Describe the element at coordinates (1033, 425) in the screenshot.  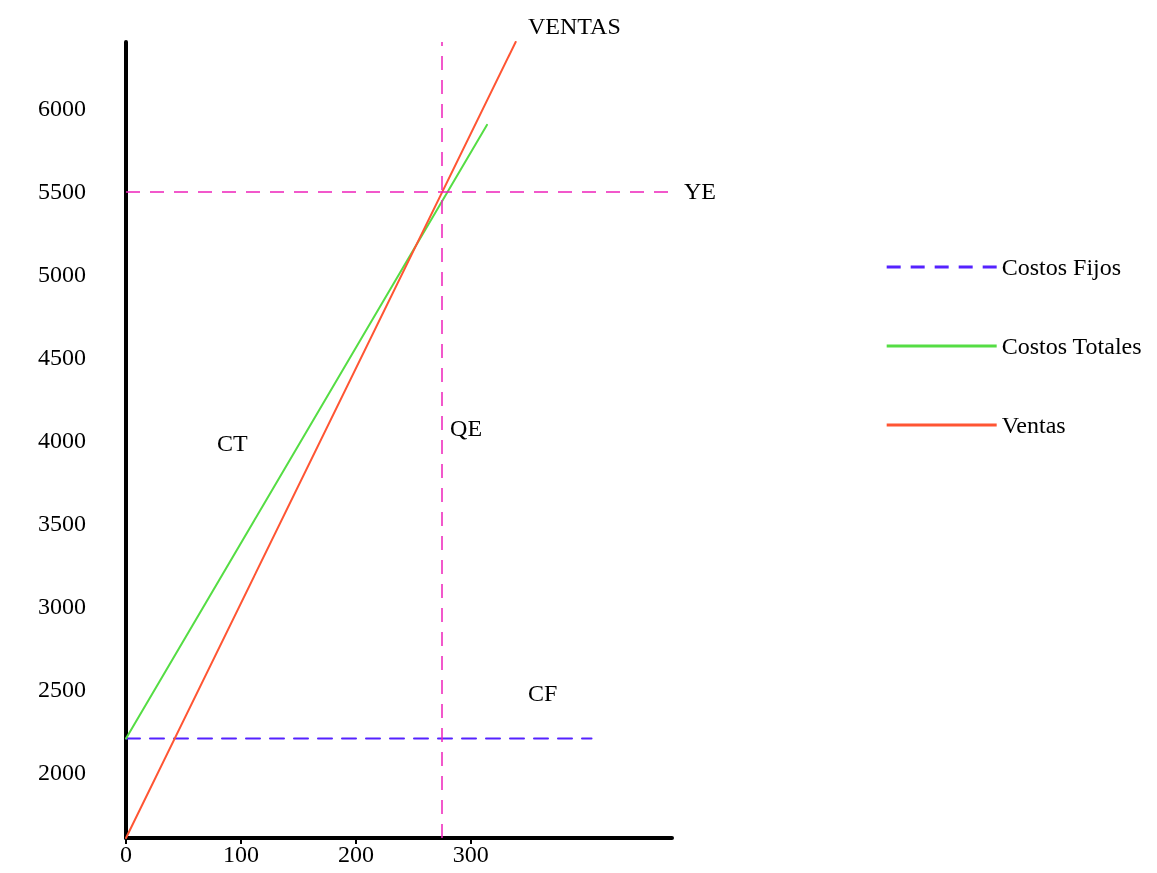
I see `legend-label: Ventas` at that location.